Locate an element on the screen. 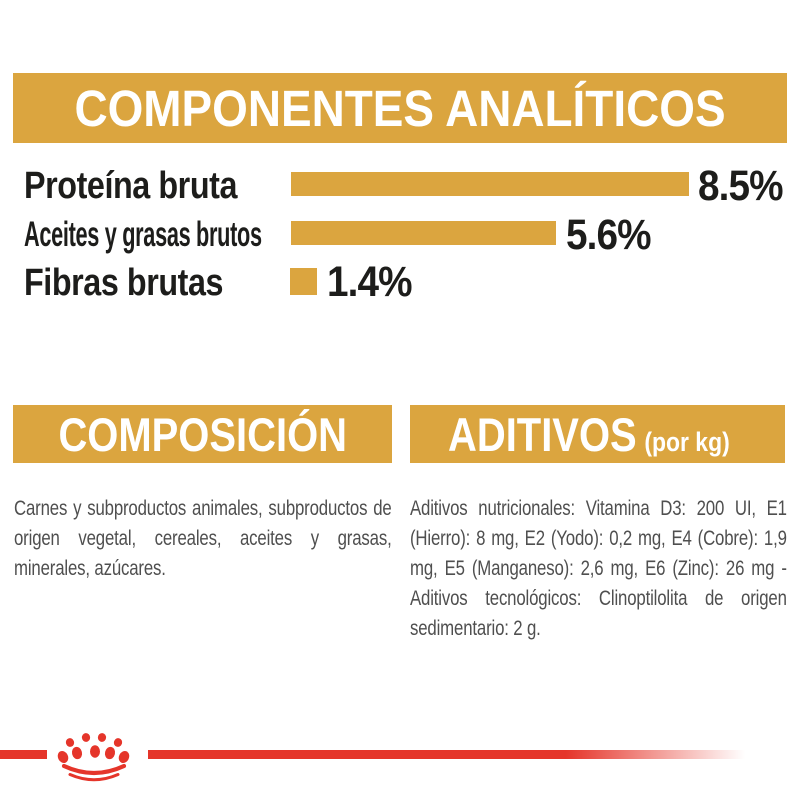 This screenshot has height=800, width=800. analytic-components-title: COMPONENTES ANALÍTICOS is located at coordinates (400, 108).